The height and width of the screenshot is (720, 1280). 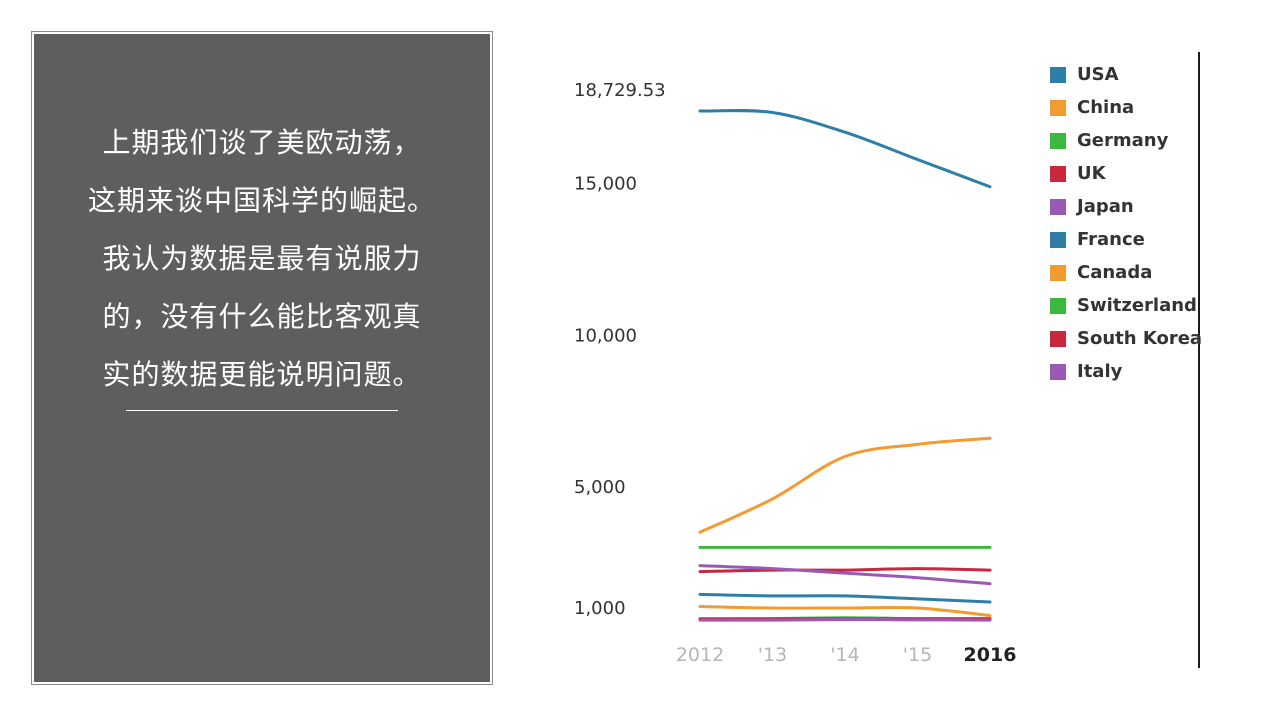 I want to click on panel-line: 这期来谈中国科学的崛起。, so click(x=261, y=200).